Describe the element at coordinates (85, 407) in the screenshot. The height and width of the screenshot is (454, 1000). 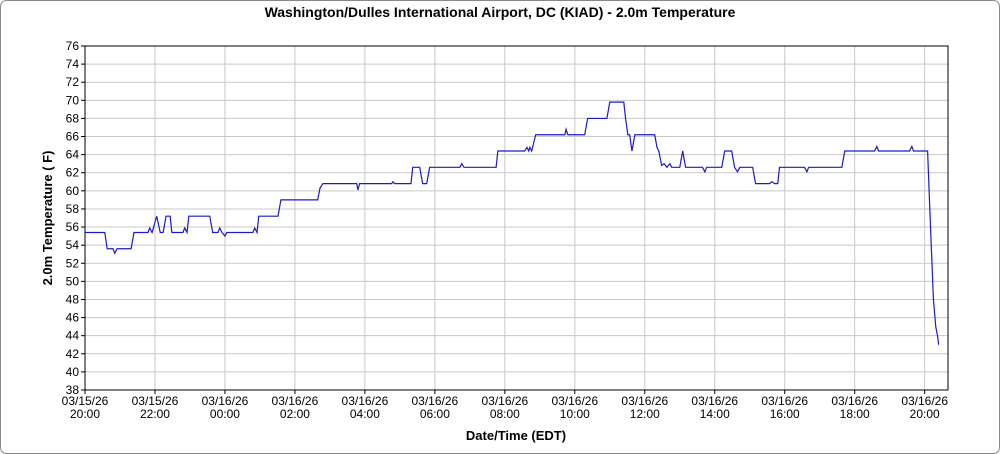
I see `x-tick-label: 03/15/26 20:00` at that location.